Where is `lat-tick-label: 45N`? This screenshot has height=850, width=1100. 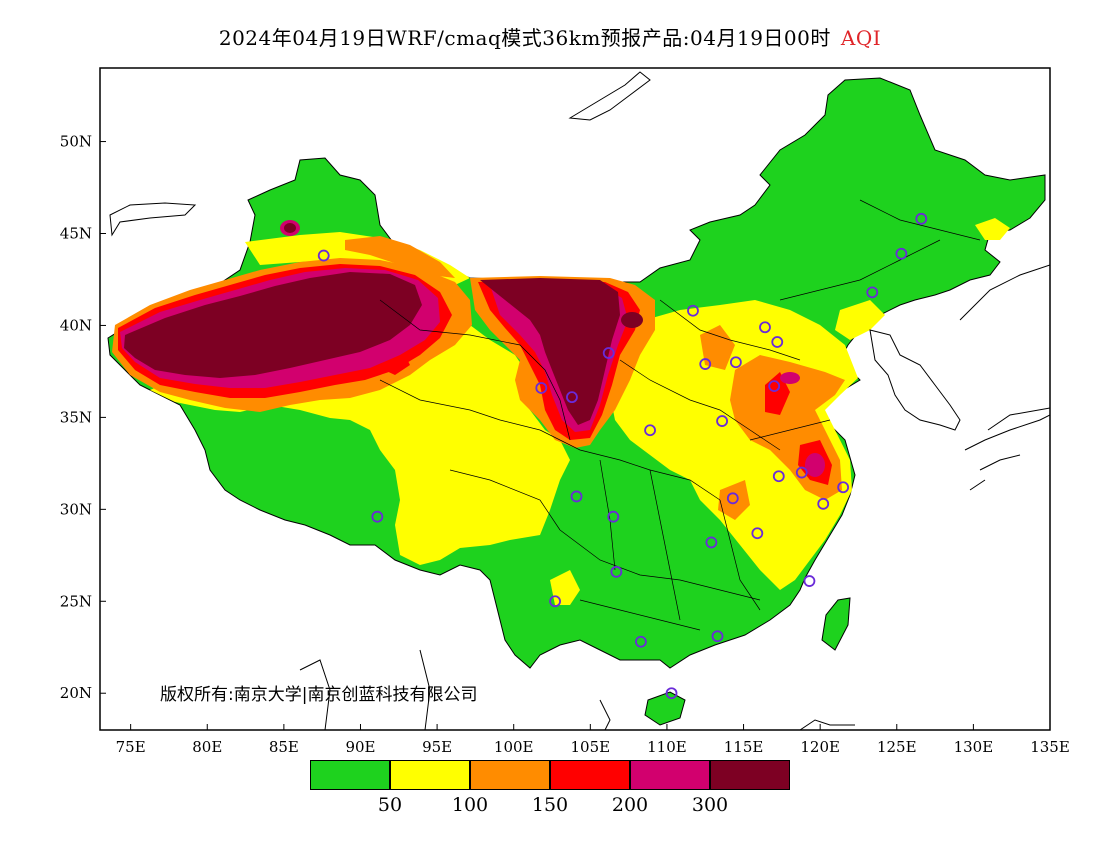
lat-tick-label: 45N is located at coordinates (76, 234).